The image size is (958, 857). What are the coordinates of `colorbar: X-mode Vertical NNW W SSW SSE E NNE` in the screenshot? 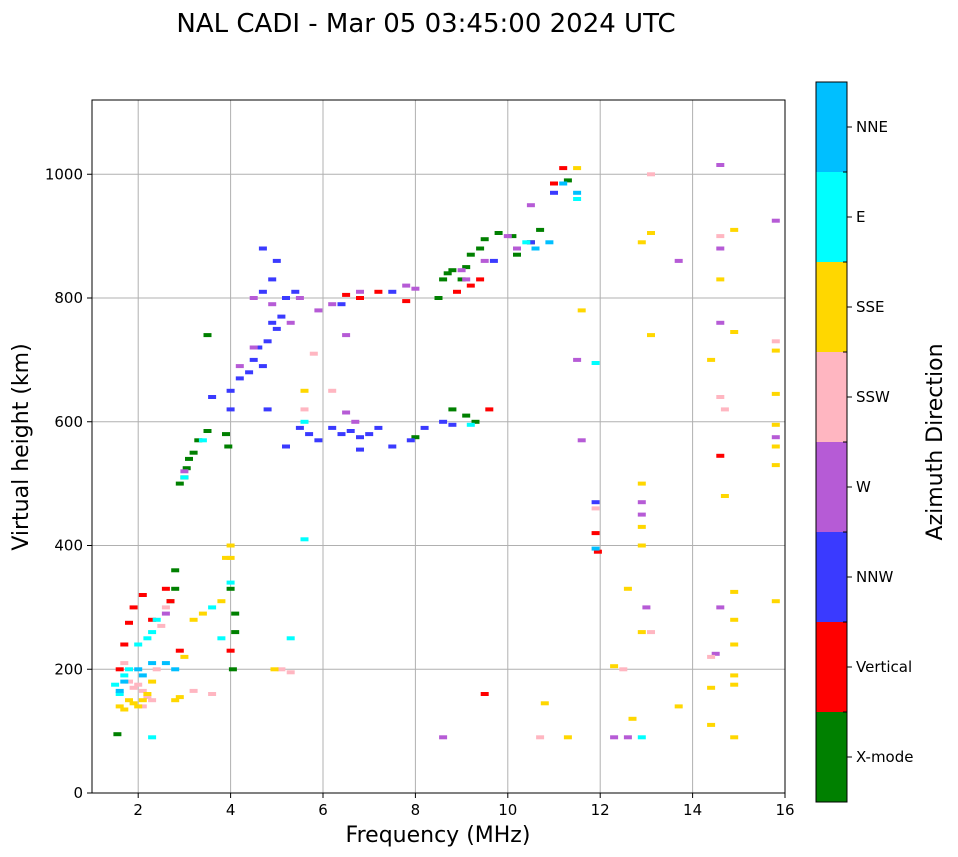 It's located at (864, 442).